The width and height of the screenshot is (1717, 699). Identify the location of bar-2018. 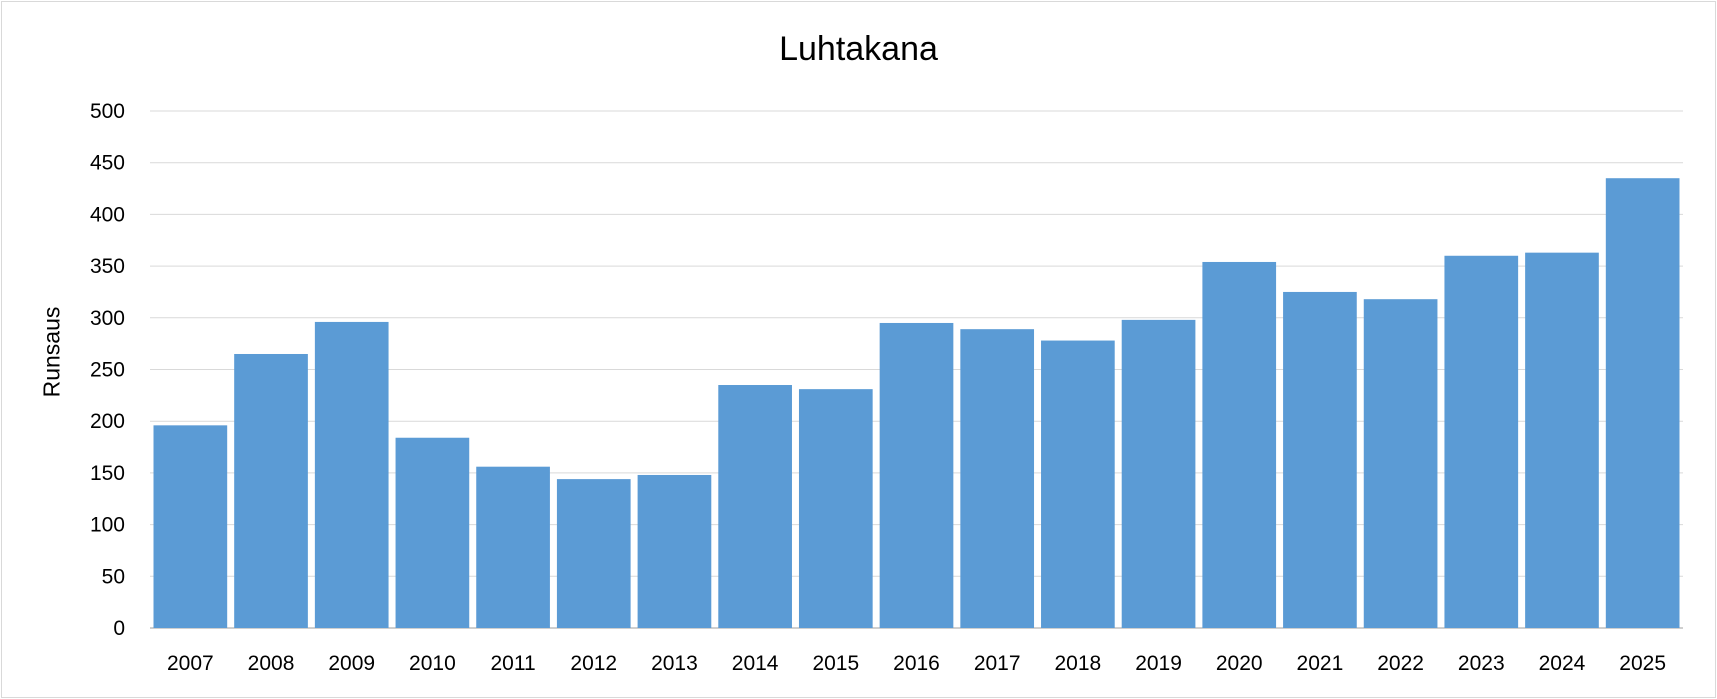
(1078, 484).